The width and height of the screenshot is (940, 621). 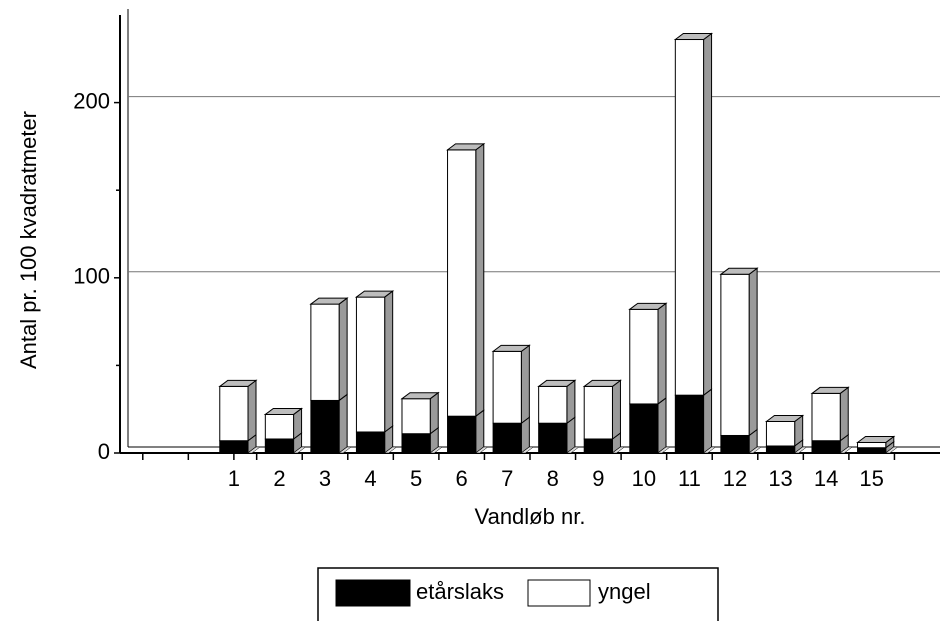 I want to click on x-axis-label: Vandløb nr., so click(x=530, y=516).